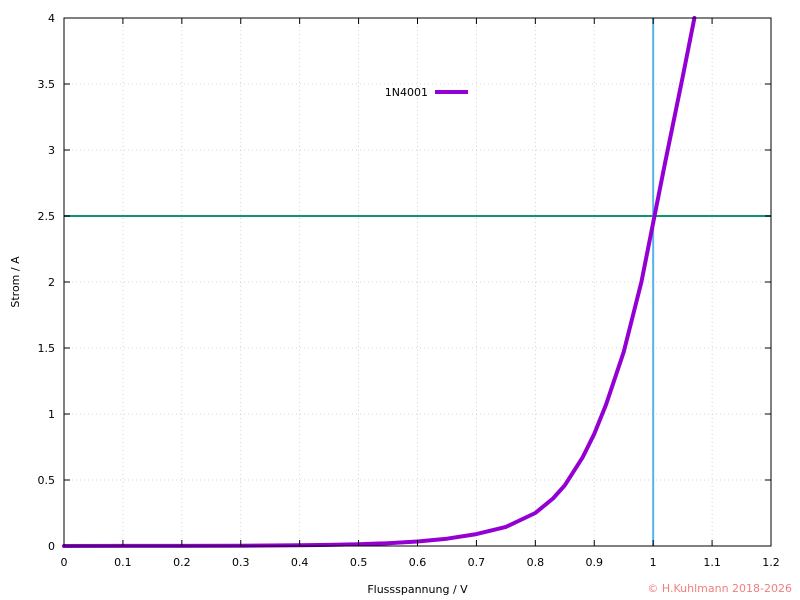  I want to click on x-tick-label: 0, so click(64, 562).